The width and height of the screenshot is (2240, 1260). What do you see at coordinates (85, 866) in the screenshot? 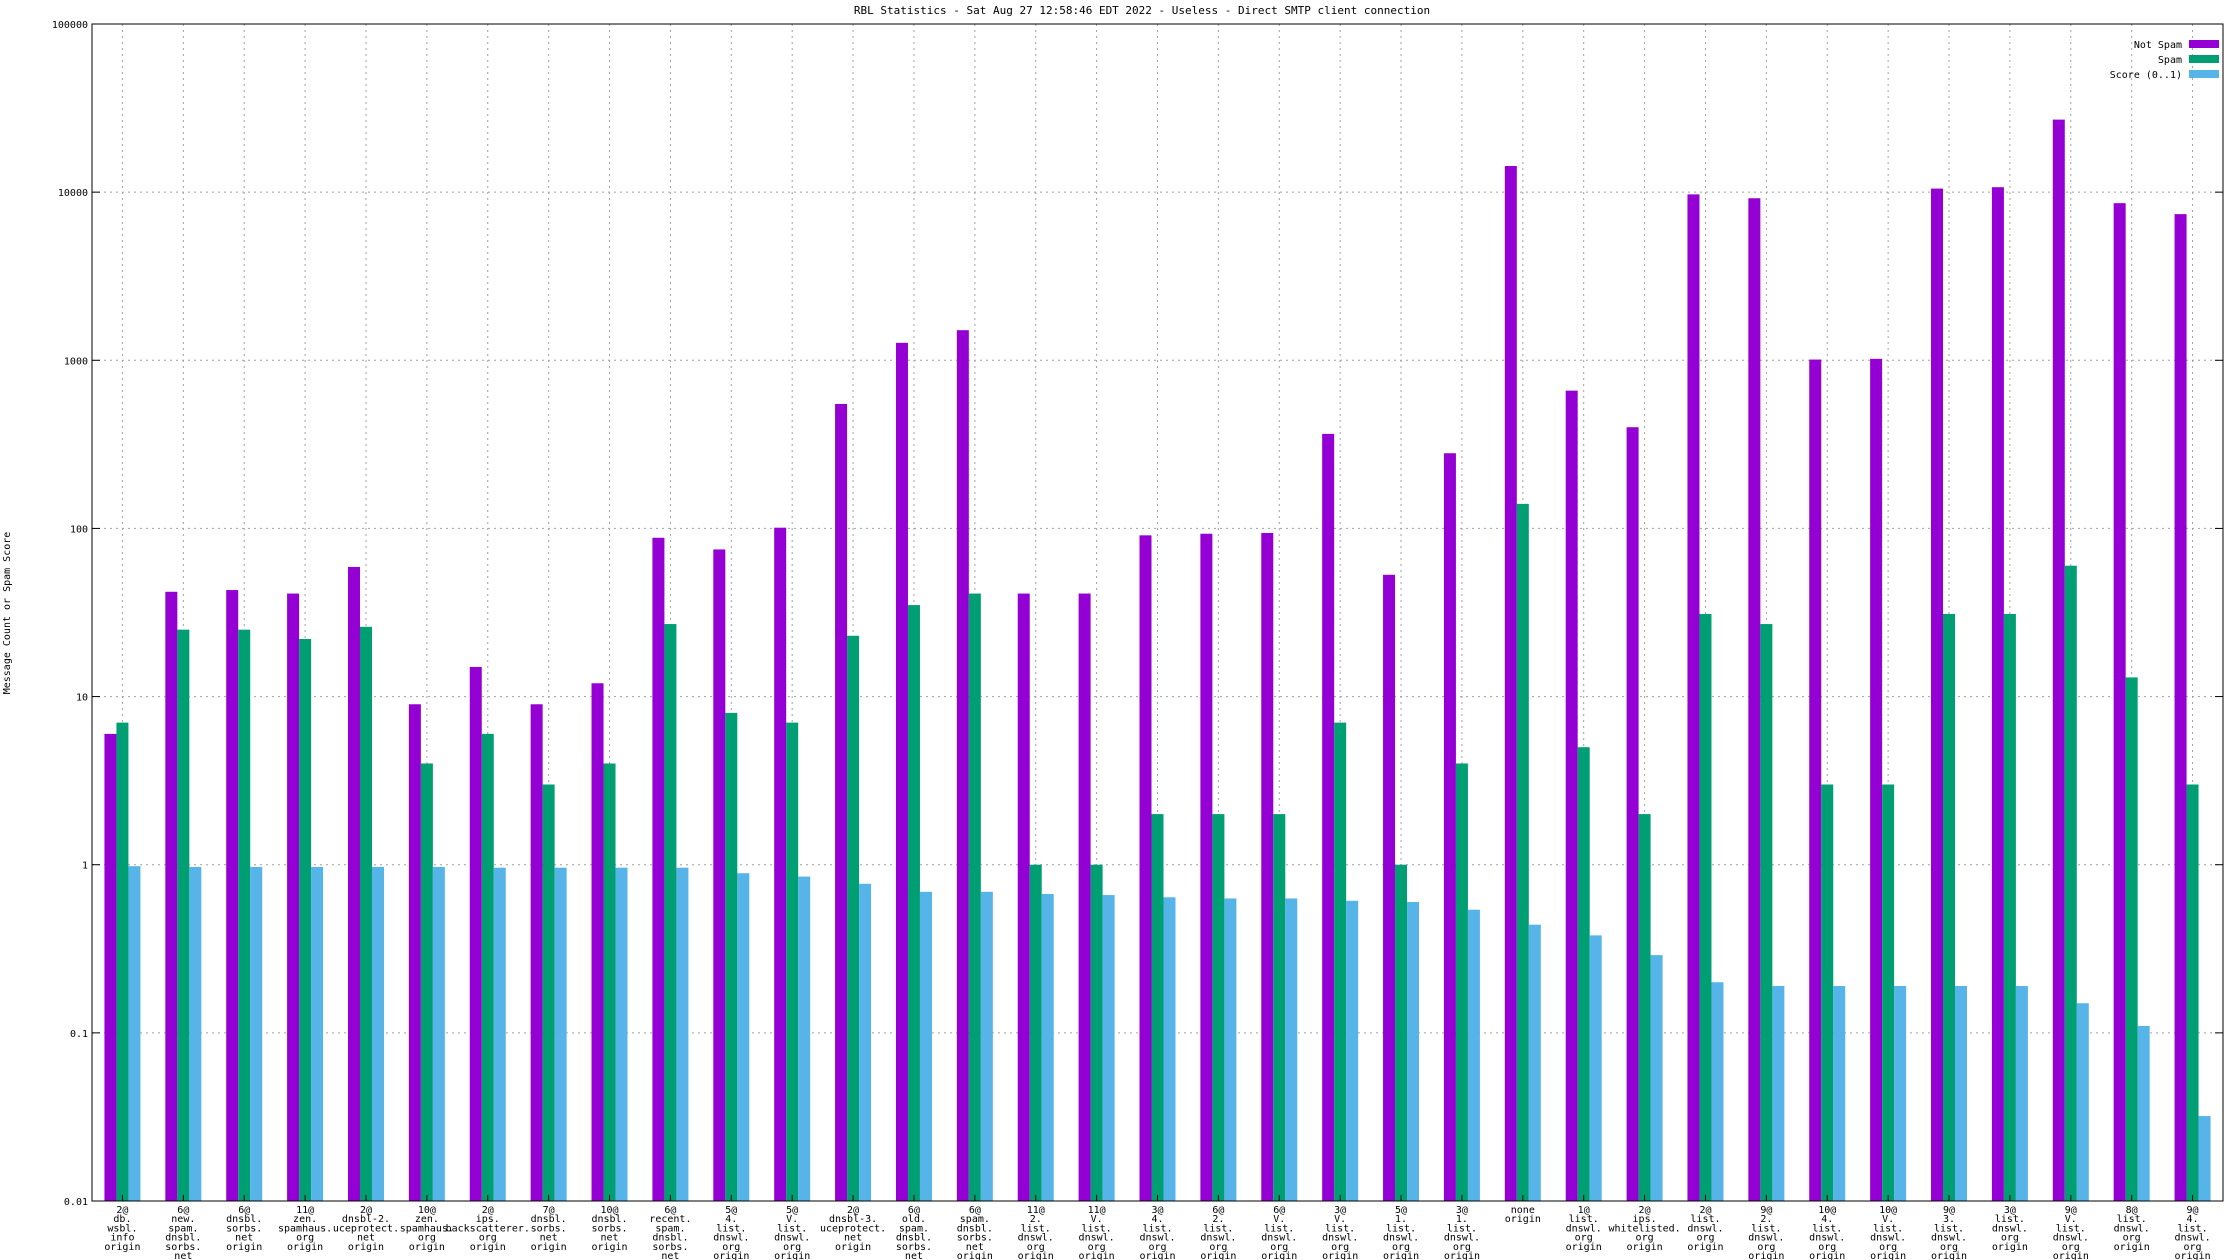
I see `y-tick-label: 1` at bounding box center [85, 866].